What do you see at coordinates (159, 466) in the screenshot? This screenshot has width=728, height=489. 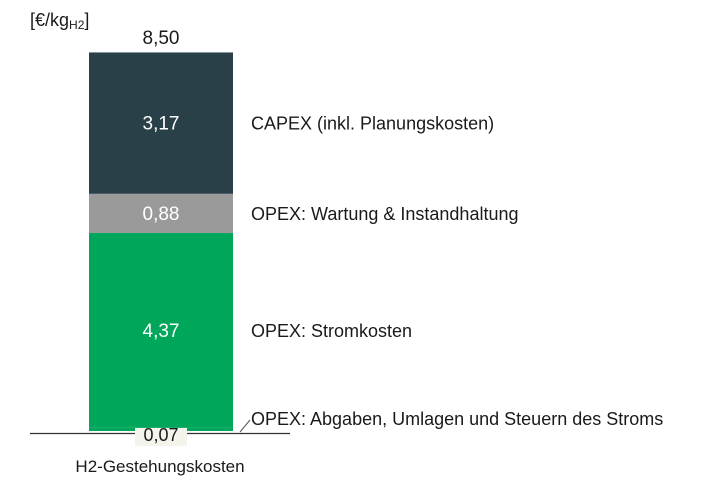 I see `category-label: H2-Gestehungskosten` at bounding box center [159, 466].